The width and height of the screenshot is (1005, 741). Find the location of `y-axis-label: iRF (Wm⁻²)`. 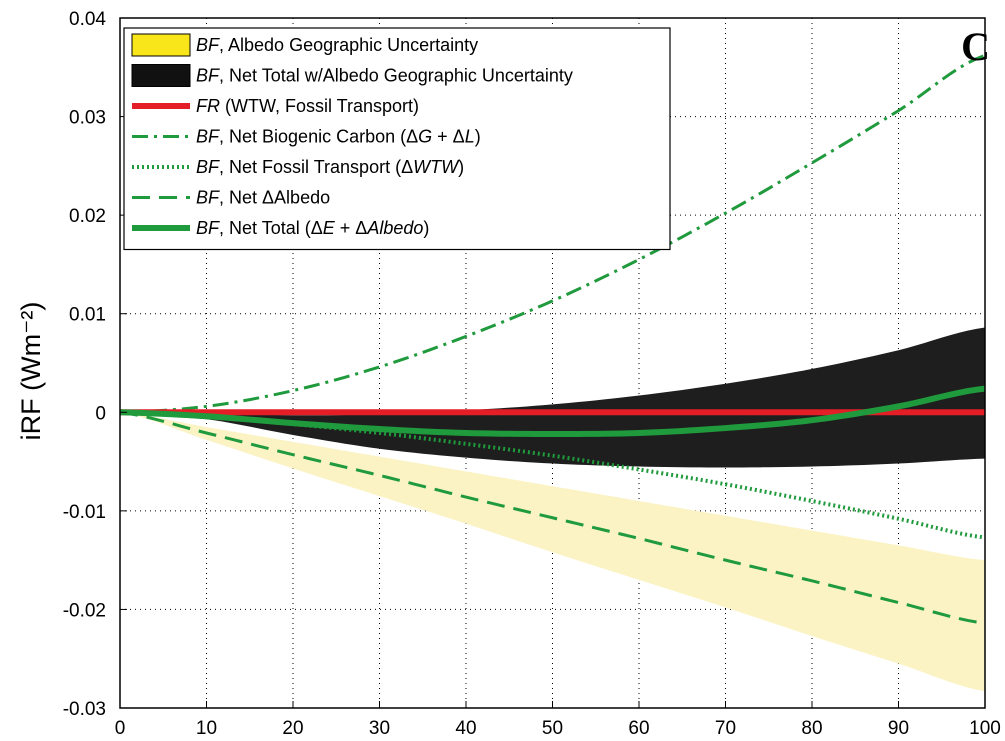

y-axis-label: iRF (Wm⁻²) is located at coordinates (31, 371).